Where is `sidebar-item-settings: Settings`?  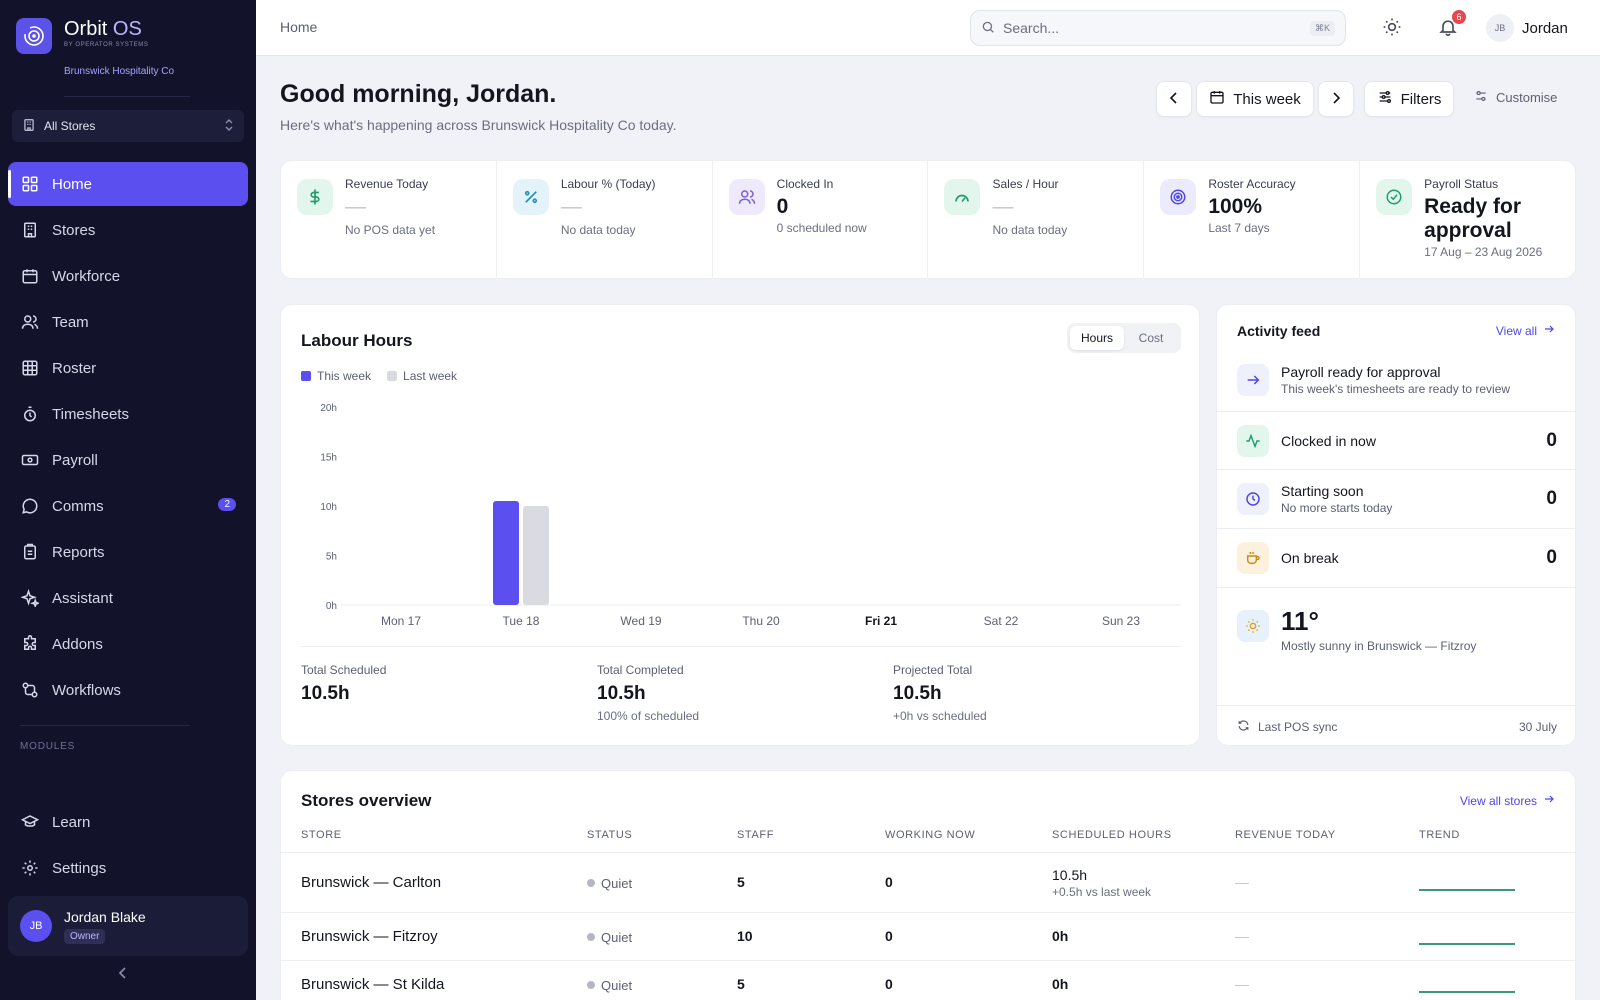 sidebar-item-settings: Settings is located at coordinates (128, 868).